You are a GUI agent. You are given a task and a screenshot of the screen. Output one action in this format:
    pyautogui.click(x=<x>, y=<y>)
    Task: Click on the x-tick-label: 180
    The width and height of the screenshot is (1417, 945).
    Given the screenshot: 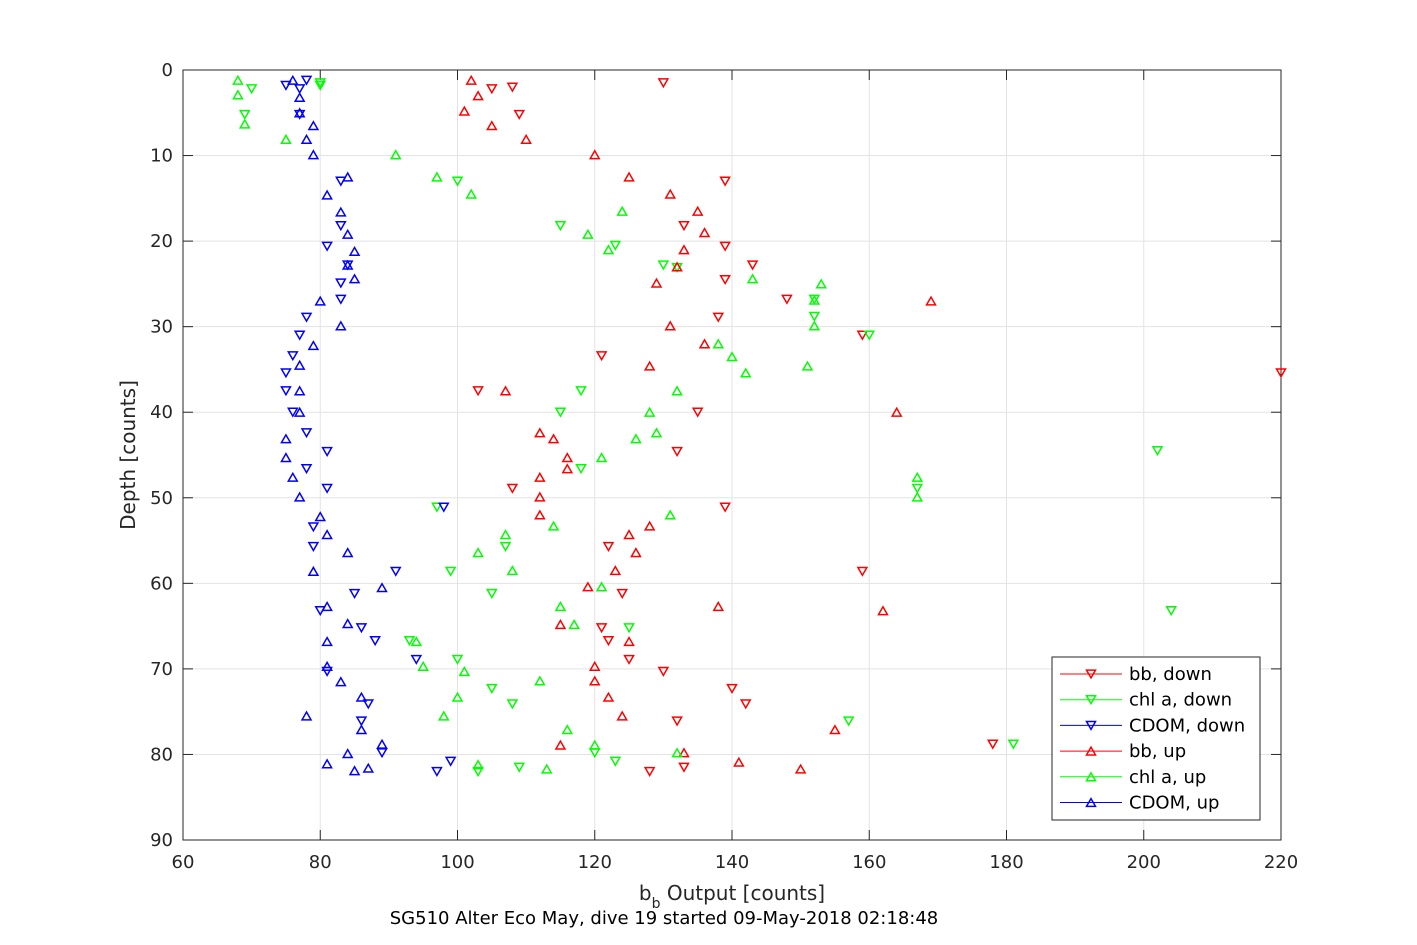 What is the action you would take?
    pyautogui.click(x=1006, y=862)
    